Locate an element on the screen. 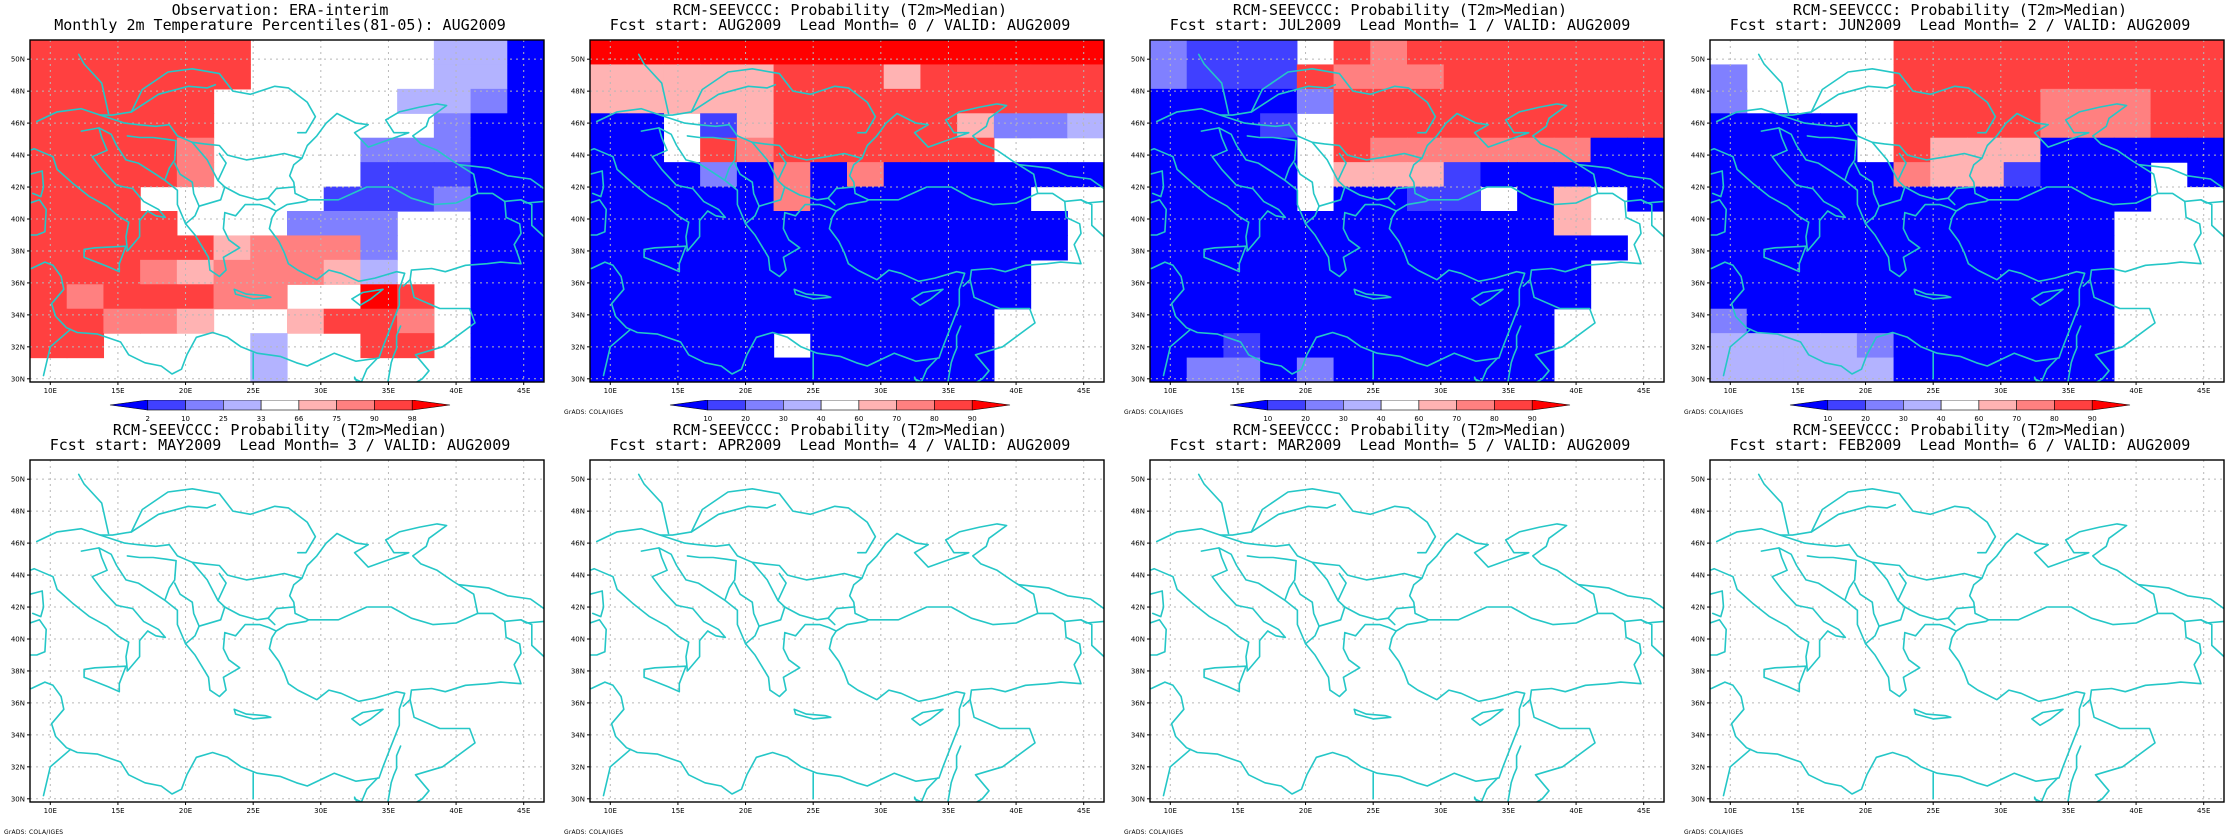 This screenshot has height=840, width=2240. lat-tick-label: 32N is located at coordinates (578, 767).